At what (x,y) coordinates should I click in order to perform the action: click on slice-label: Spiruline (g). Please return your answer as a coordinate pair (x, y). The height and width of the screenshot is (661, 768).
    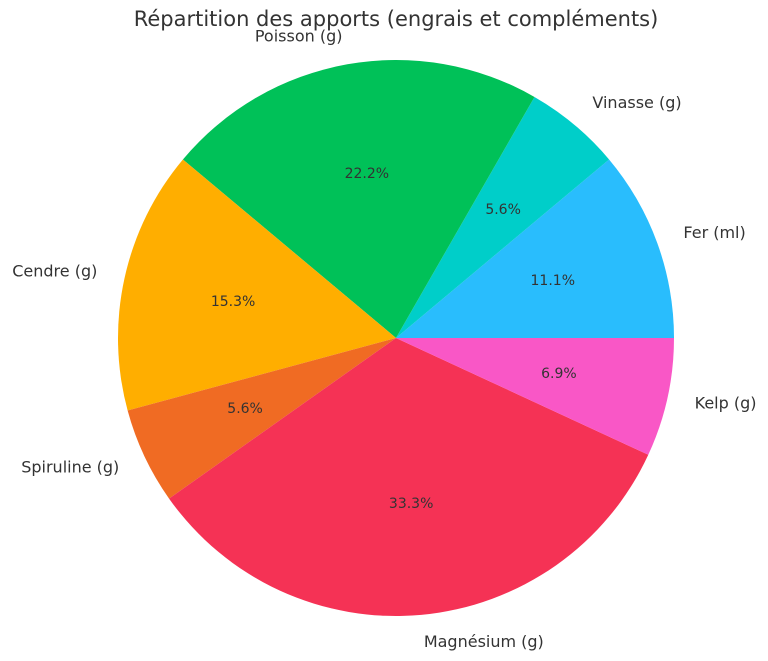
    Looking at the image, I should click on (70, 467).